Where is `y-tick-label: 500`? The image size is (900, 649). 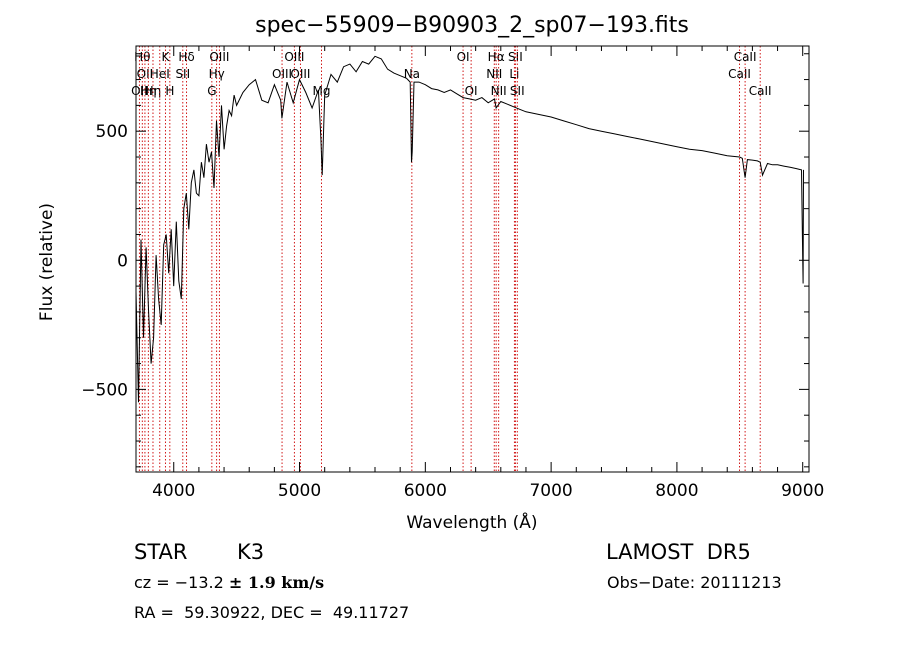
y-tick-label: 500 is located at coordinates (112, 132).